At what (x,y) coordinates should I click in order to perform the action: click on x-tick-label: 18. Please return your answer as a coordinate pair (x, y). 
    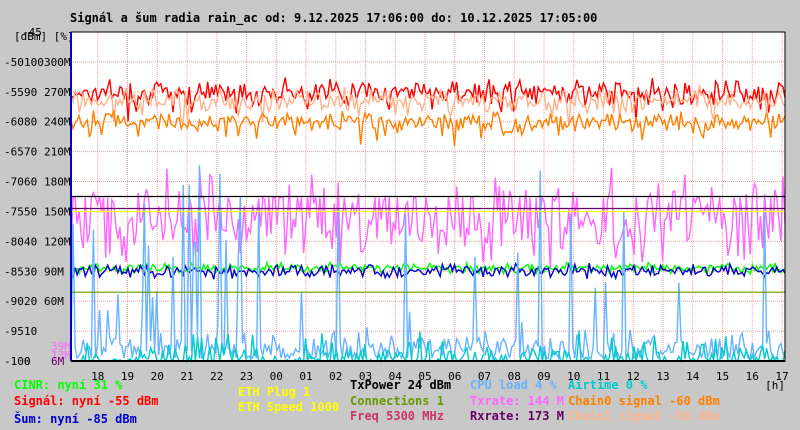
    Looking at the image, I should click on (97, 376).